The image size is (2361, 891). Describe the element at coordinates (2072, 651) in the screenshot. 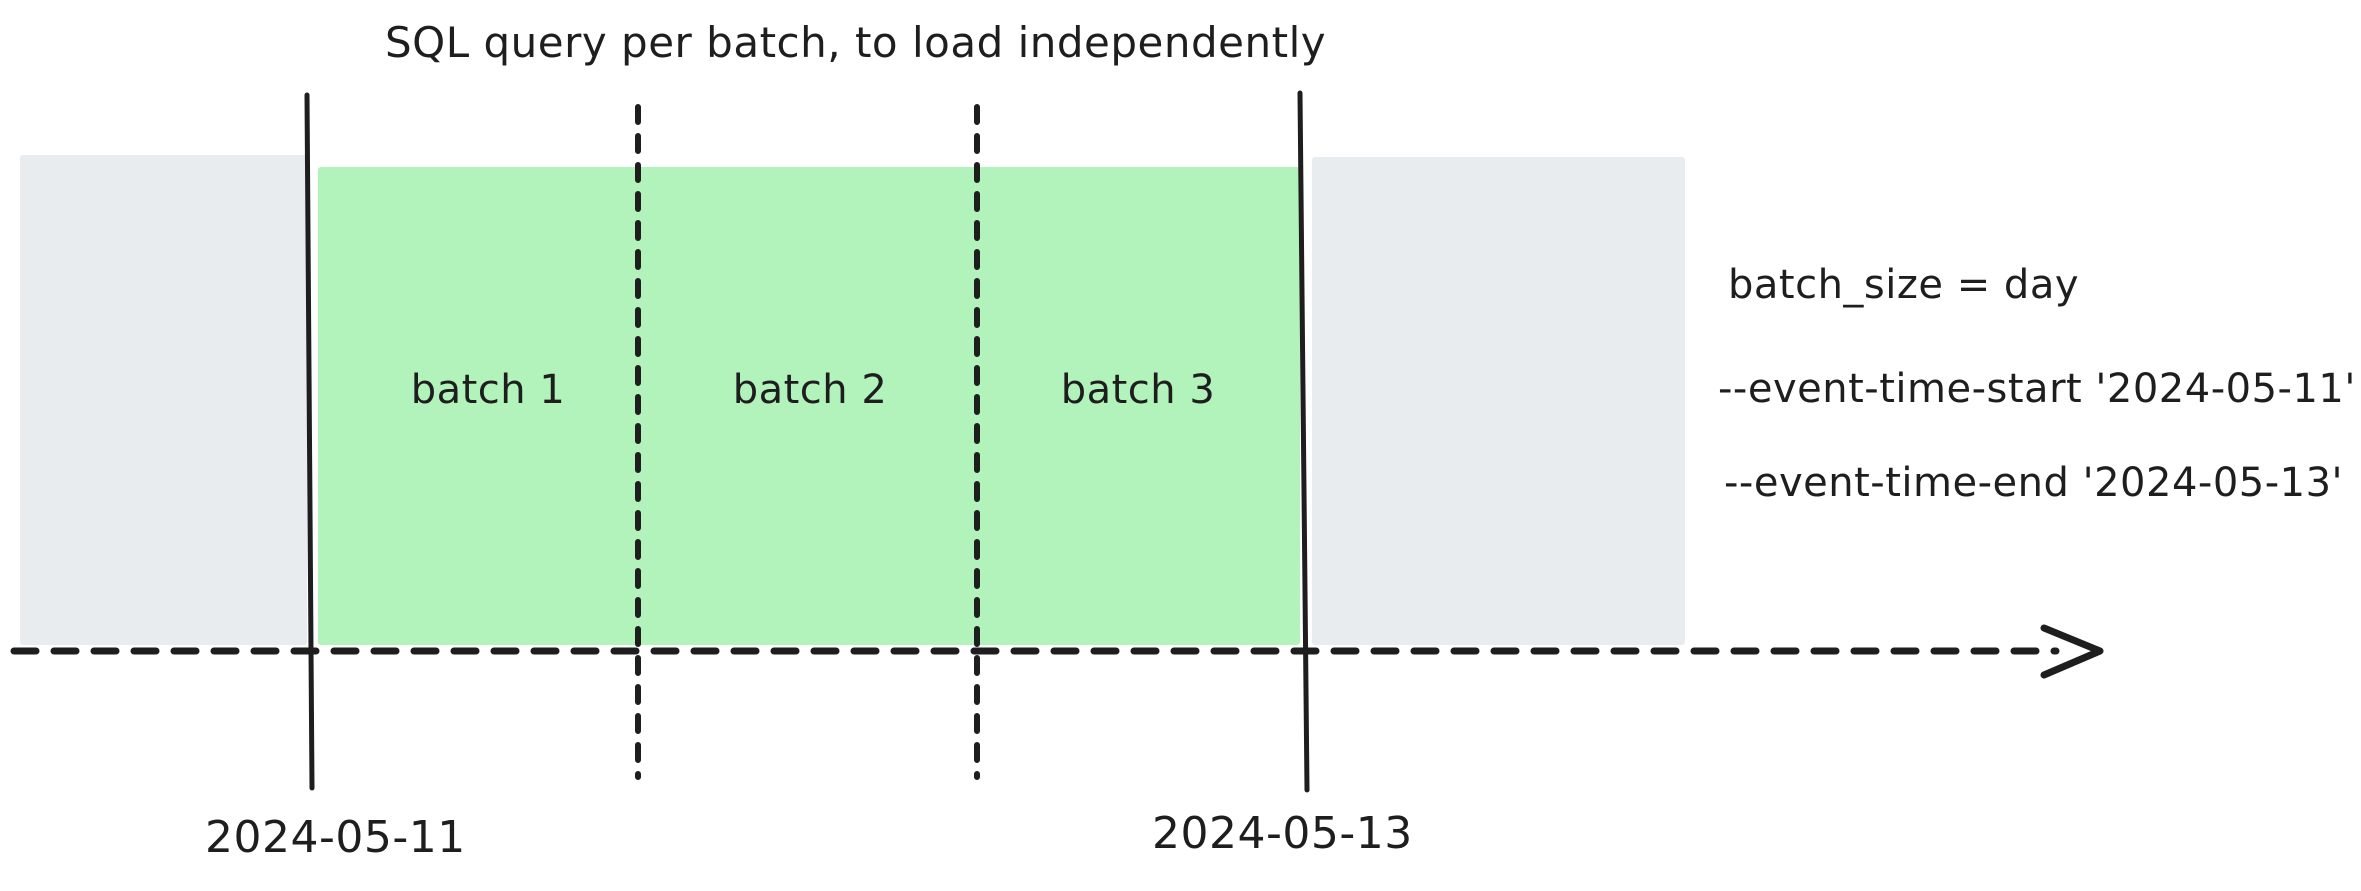

I see `timeline-arrowhead-icon` at that location.